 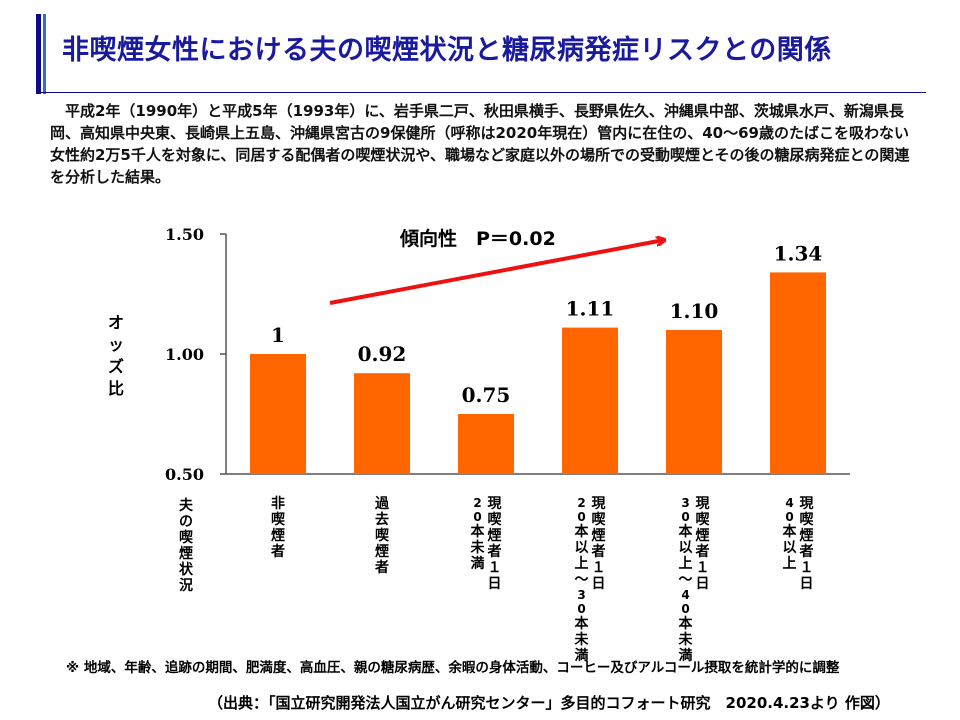 What do you see at coordinates (486, 395) in the screenshot?
I see `bar-value-label: 0.75` at bounding box center [486, 395].